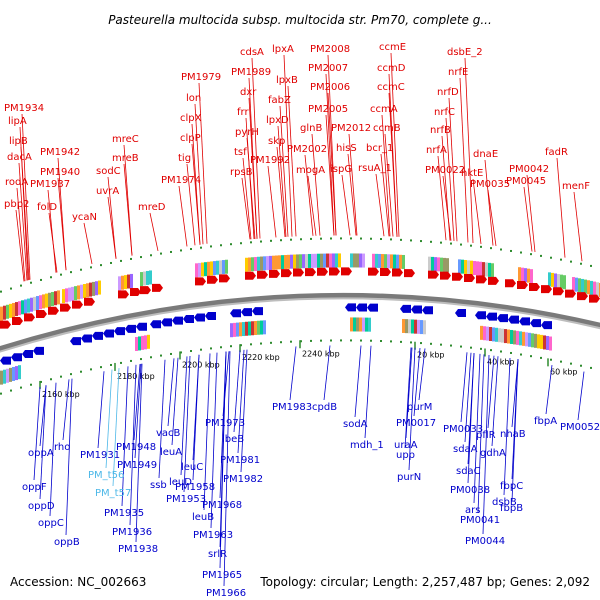 The width and height of the screenshot is (600, 600). Describe the element at coordinates (47, 207) in the screenshot. I see `gene-label: folD` at that location.